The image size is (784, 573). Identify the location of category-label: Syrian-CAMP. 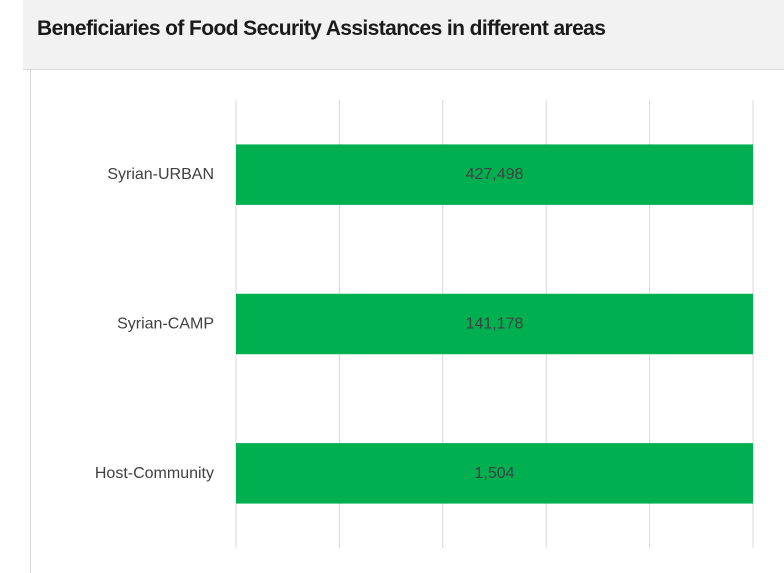
(165, 324).